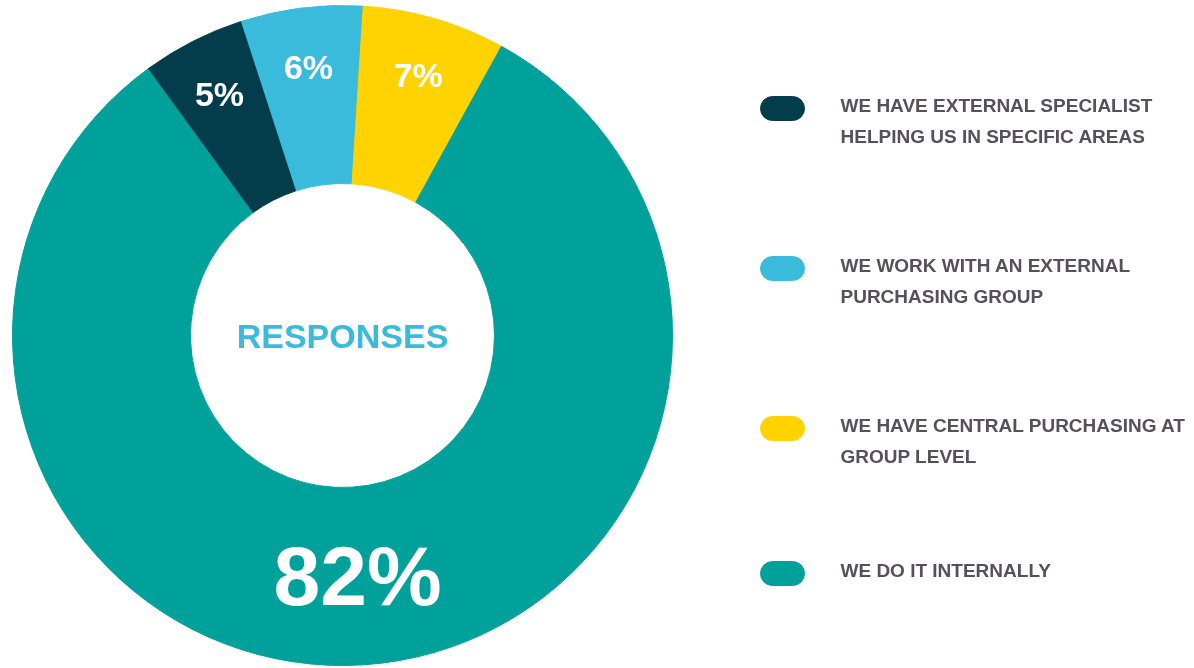  I want to click on data-label: 5%, so click(219, 94).